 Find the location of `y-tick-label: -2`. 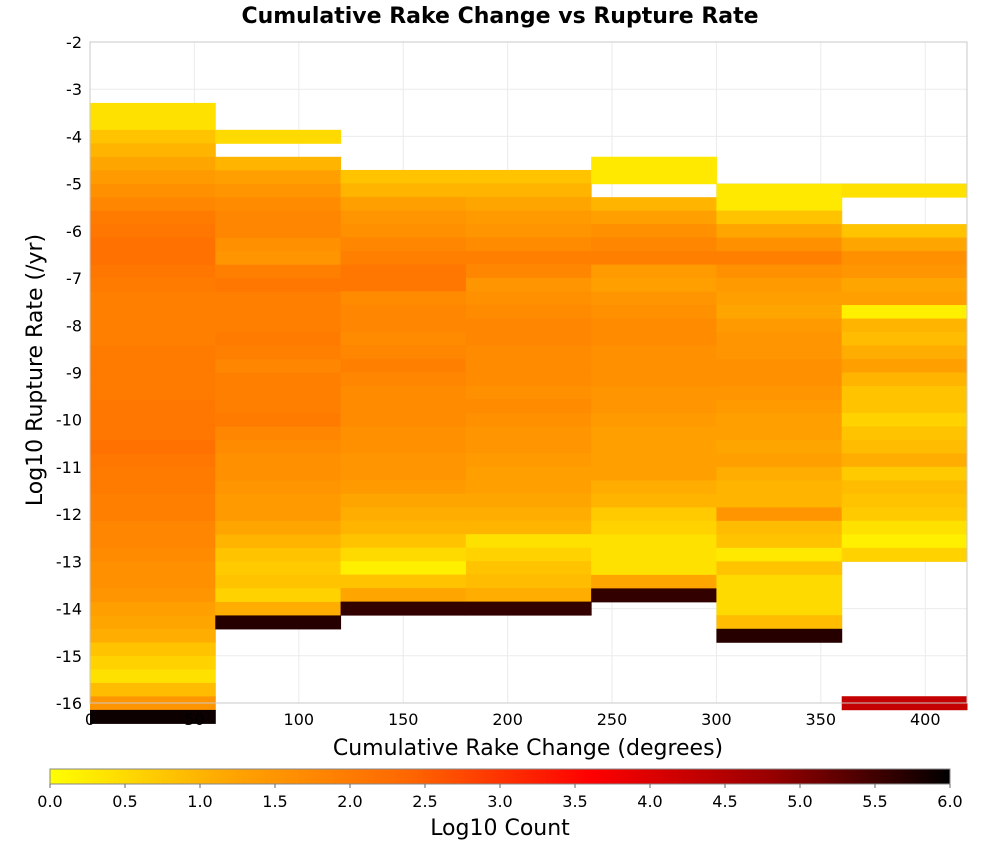

y-tick-label: -2 is located at coordinates (74, 42).